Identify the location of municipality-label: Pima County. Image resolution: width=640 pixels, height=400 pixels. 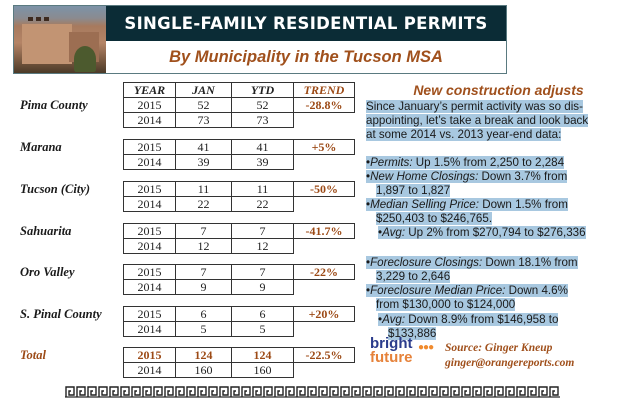
(54, 105).